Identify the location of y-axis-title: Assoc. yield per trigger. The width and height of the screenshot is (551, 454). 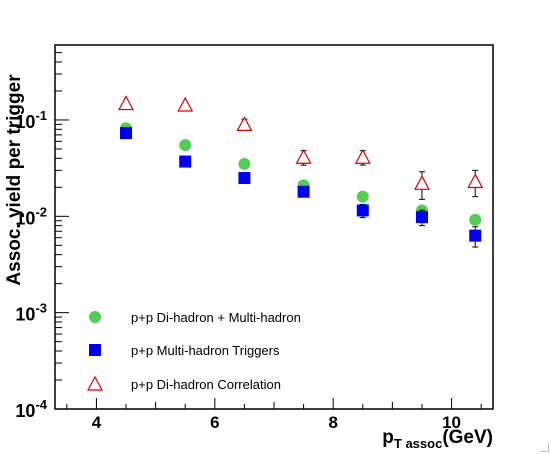
(14, 180).